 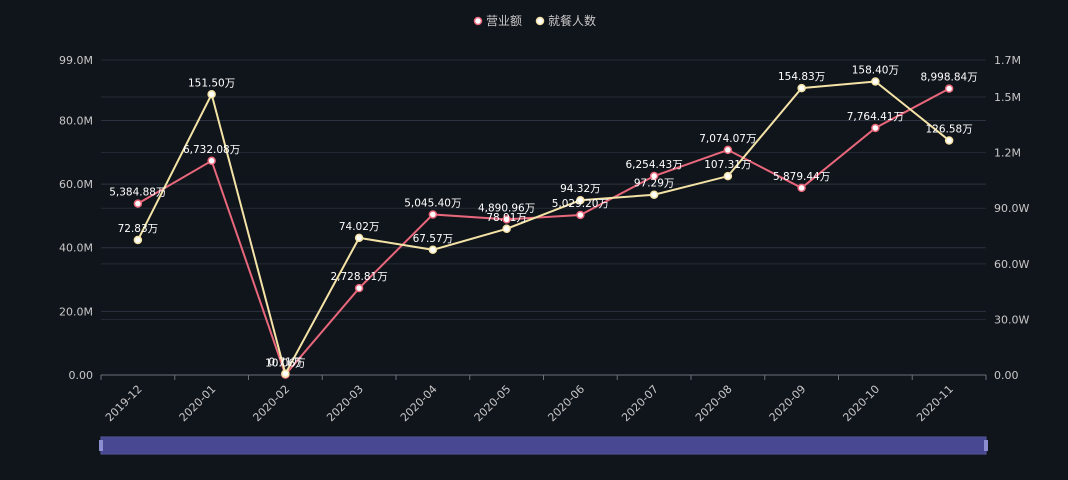 I want to click on y-right-tick-label: 90.0W, so click(x=1011, y=208).